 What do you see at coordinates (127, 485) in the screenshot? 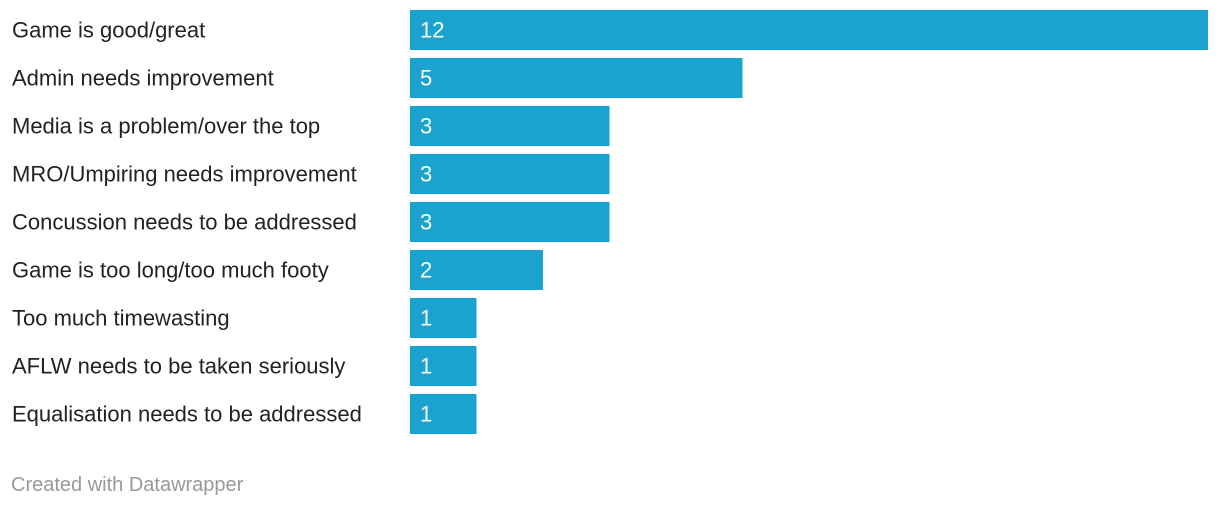
I see `datawrapper-credit: Created with Datawrapper` at bounding box center [127, 485].